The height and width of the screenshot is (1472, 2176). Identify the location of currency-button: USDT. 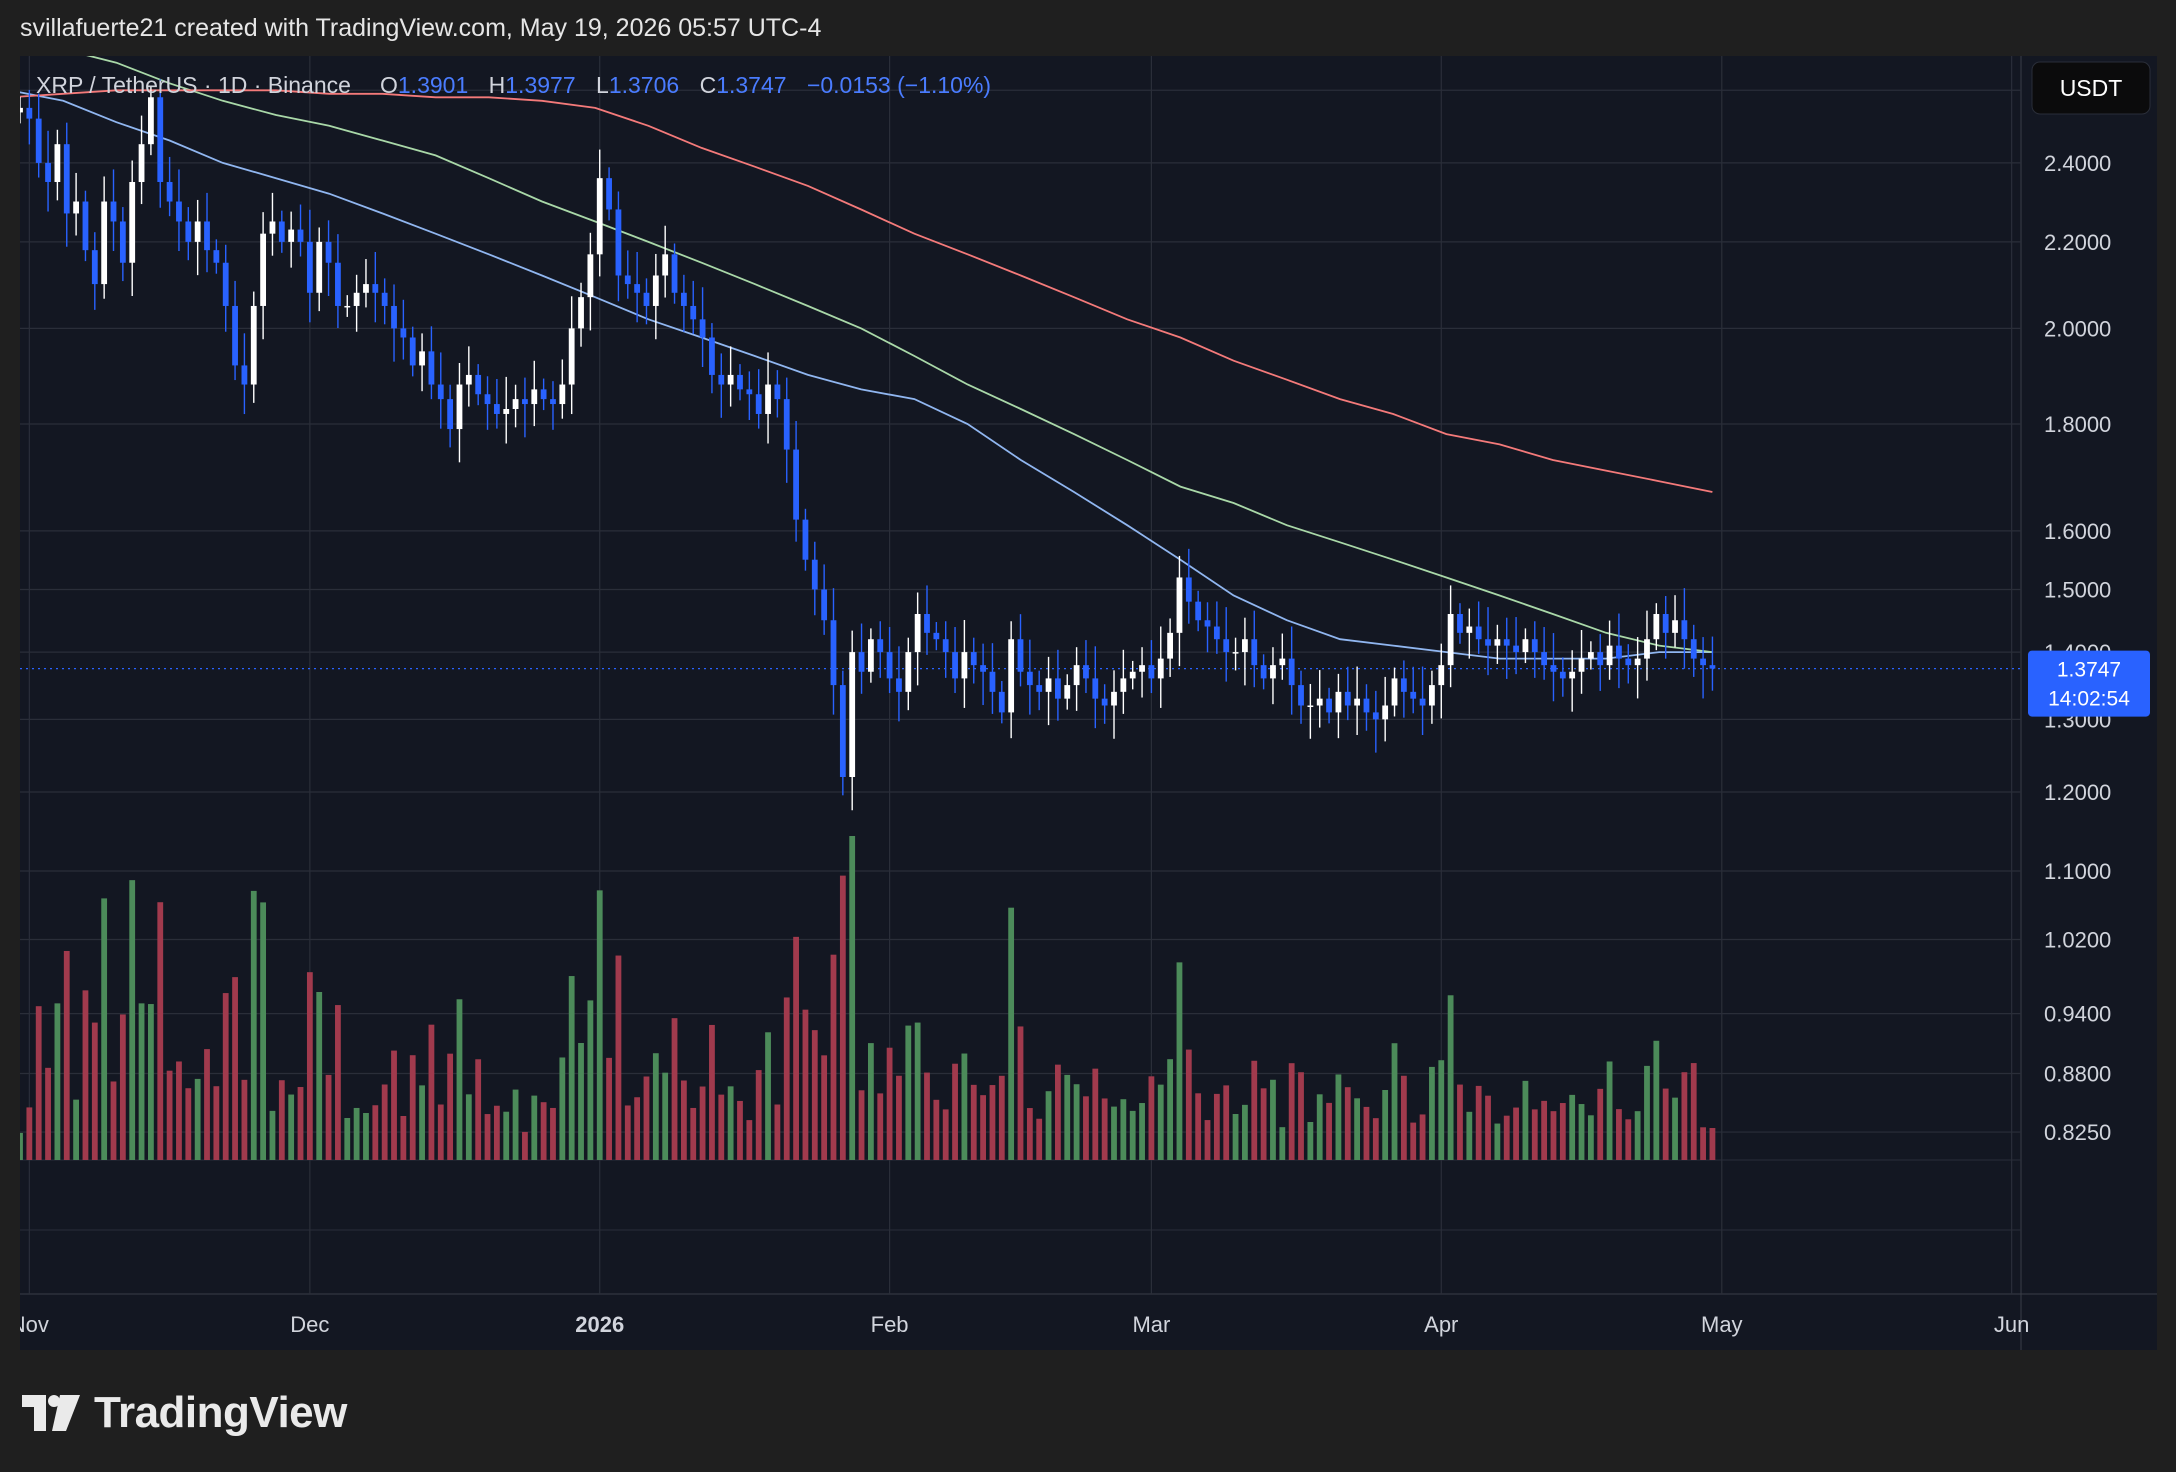
(2091, 88).